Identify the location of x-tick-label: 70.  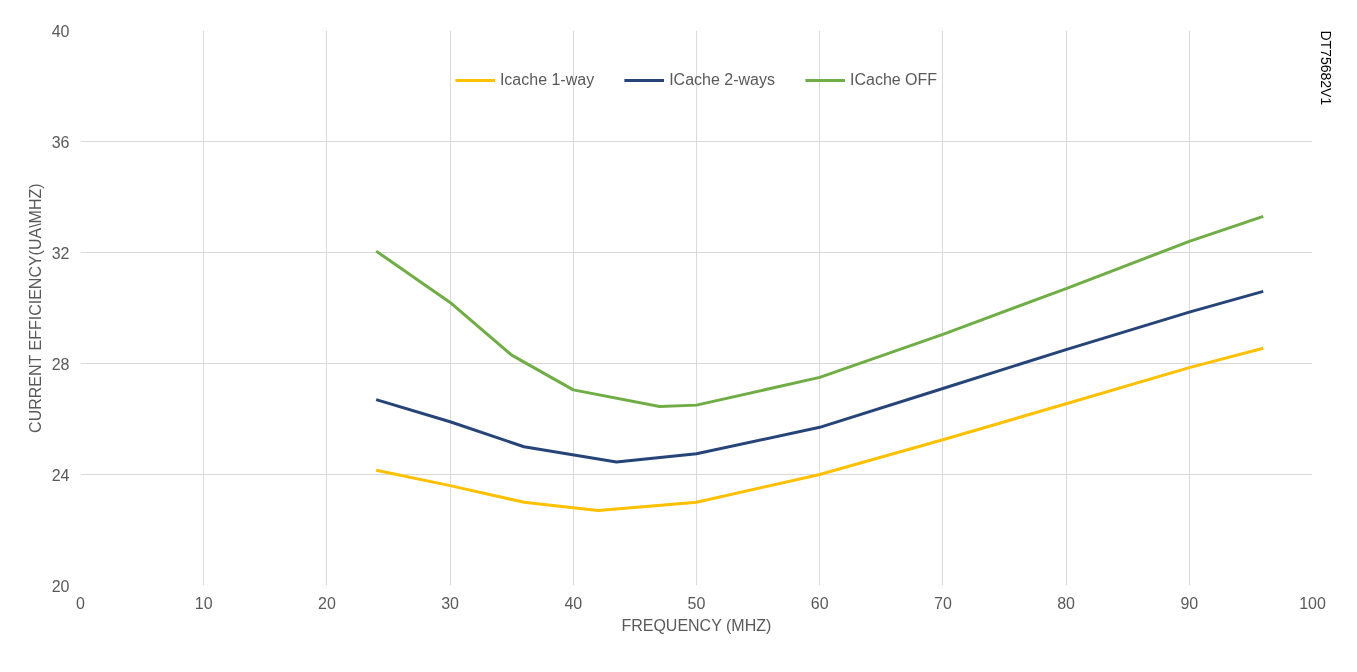
(943, 603).